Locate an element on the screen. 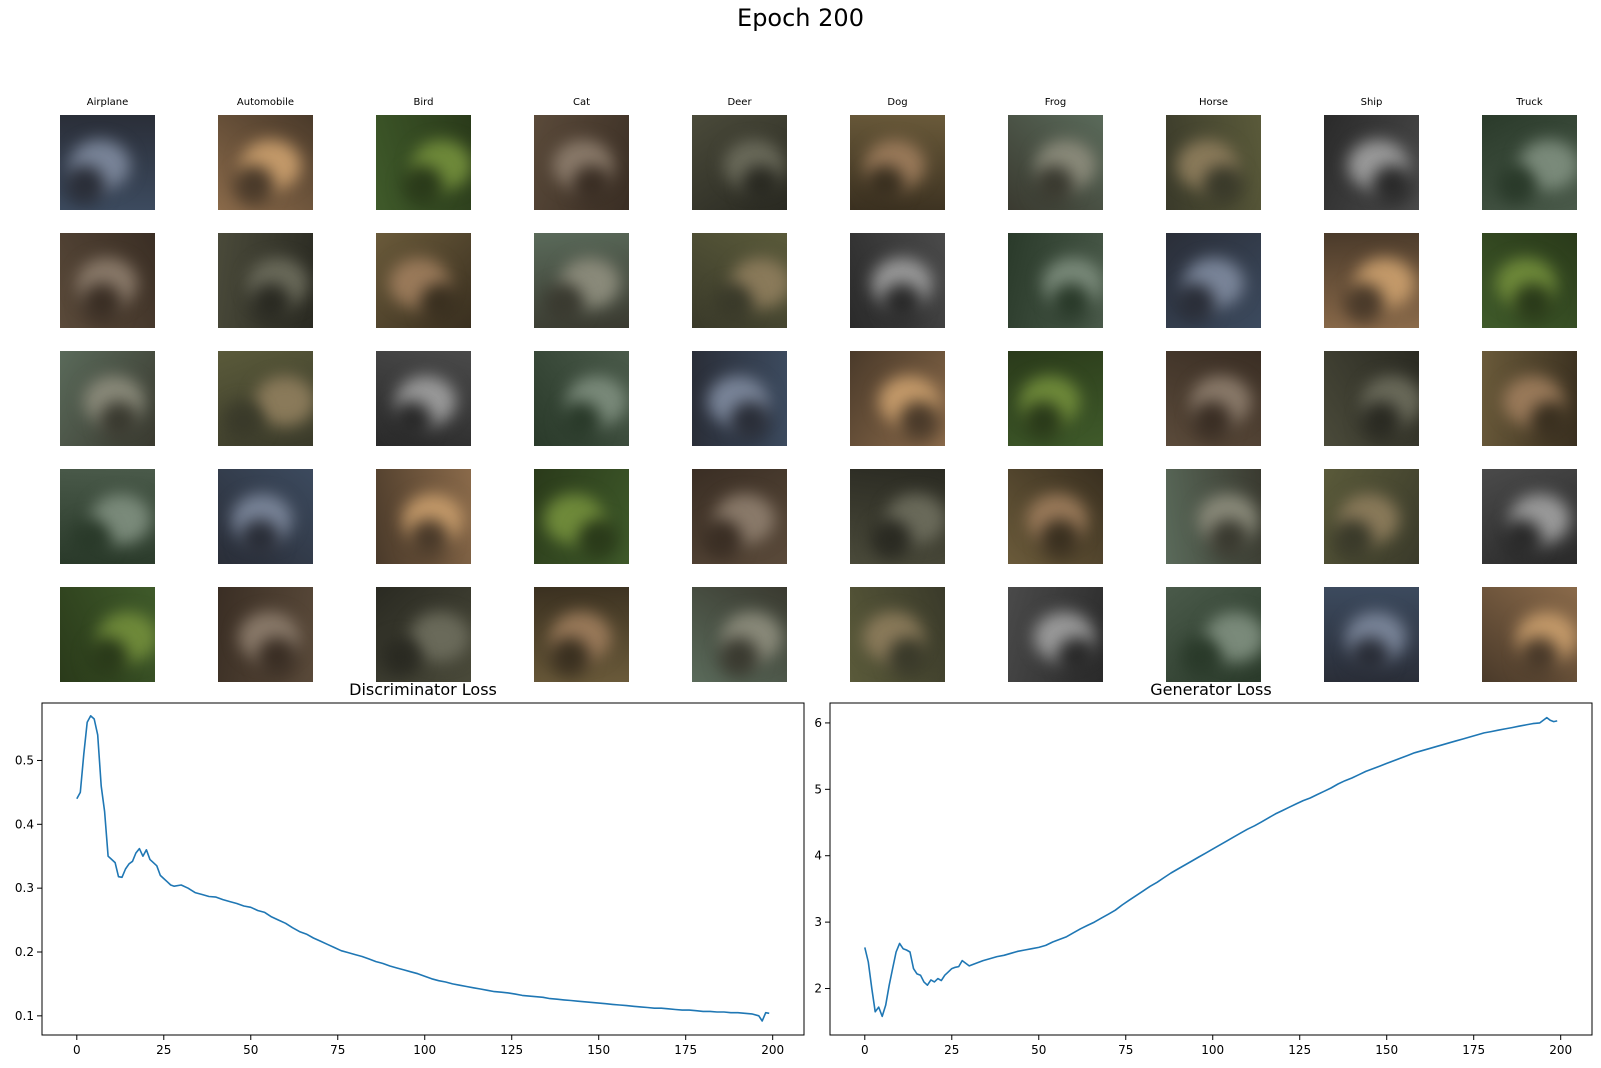 This screenshot has width=1601, height=1068. class-label-deer: Deer is located at coordinates (739, 102).